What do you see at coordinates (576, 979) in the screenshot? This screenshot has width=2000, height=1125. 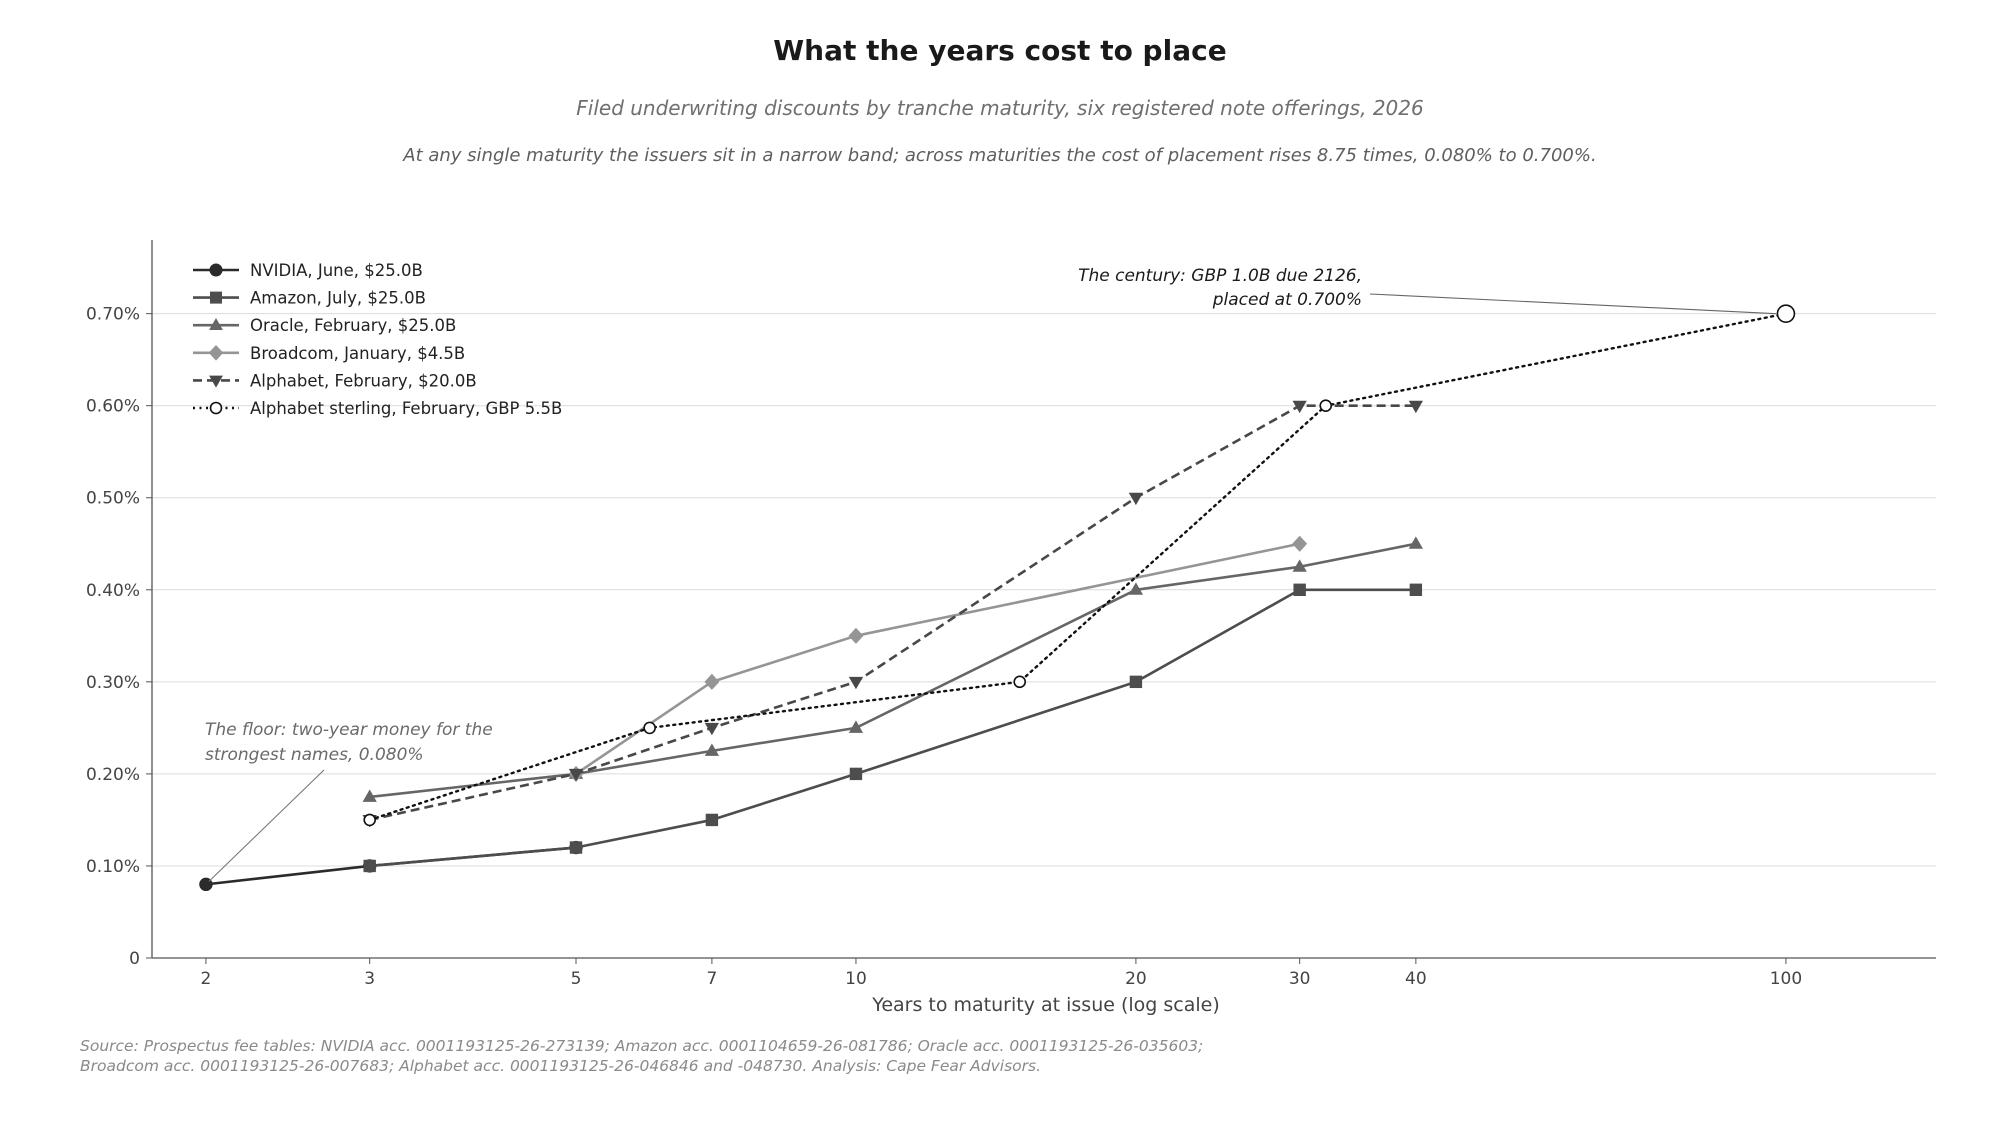 I see `x-tick-label: 5` at bounding box center [576, 979].